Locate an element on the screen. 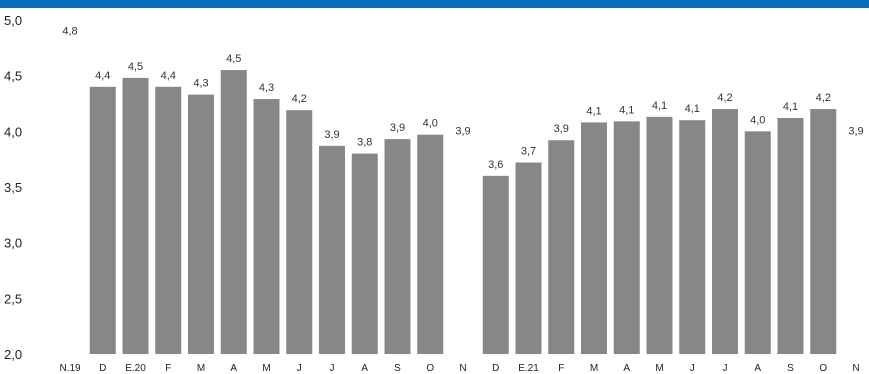 The height and width of the screenshot is (374, 869). x-tick-label: N.19 is located at coordinates (70, 368).